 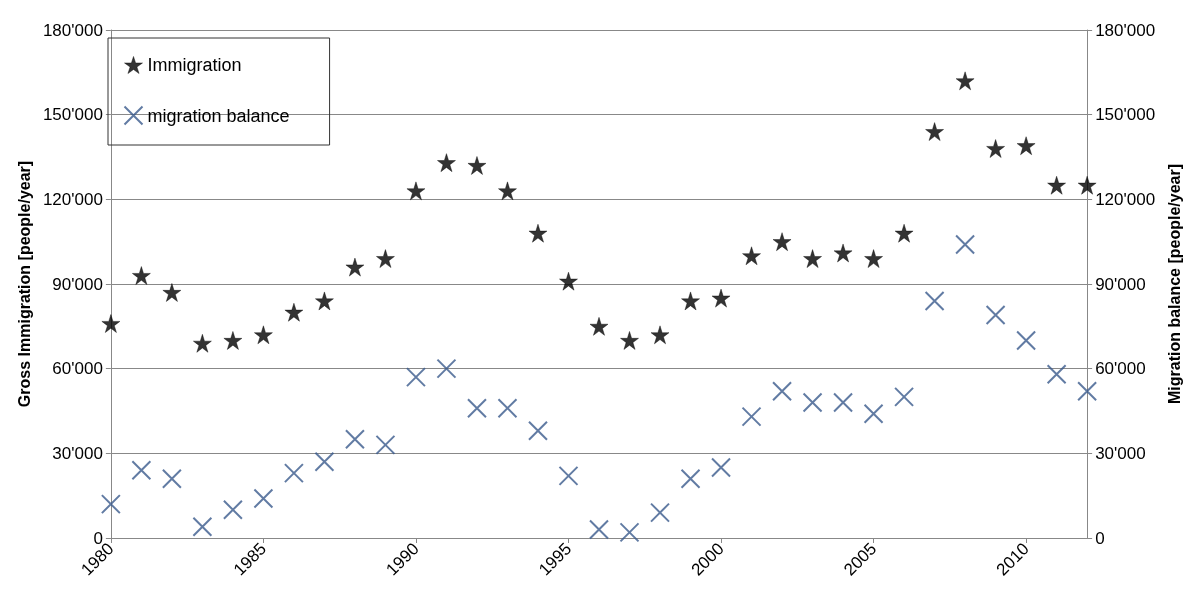 I want to click on y-tick-label: 120'000, so click(x=72, y=199).